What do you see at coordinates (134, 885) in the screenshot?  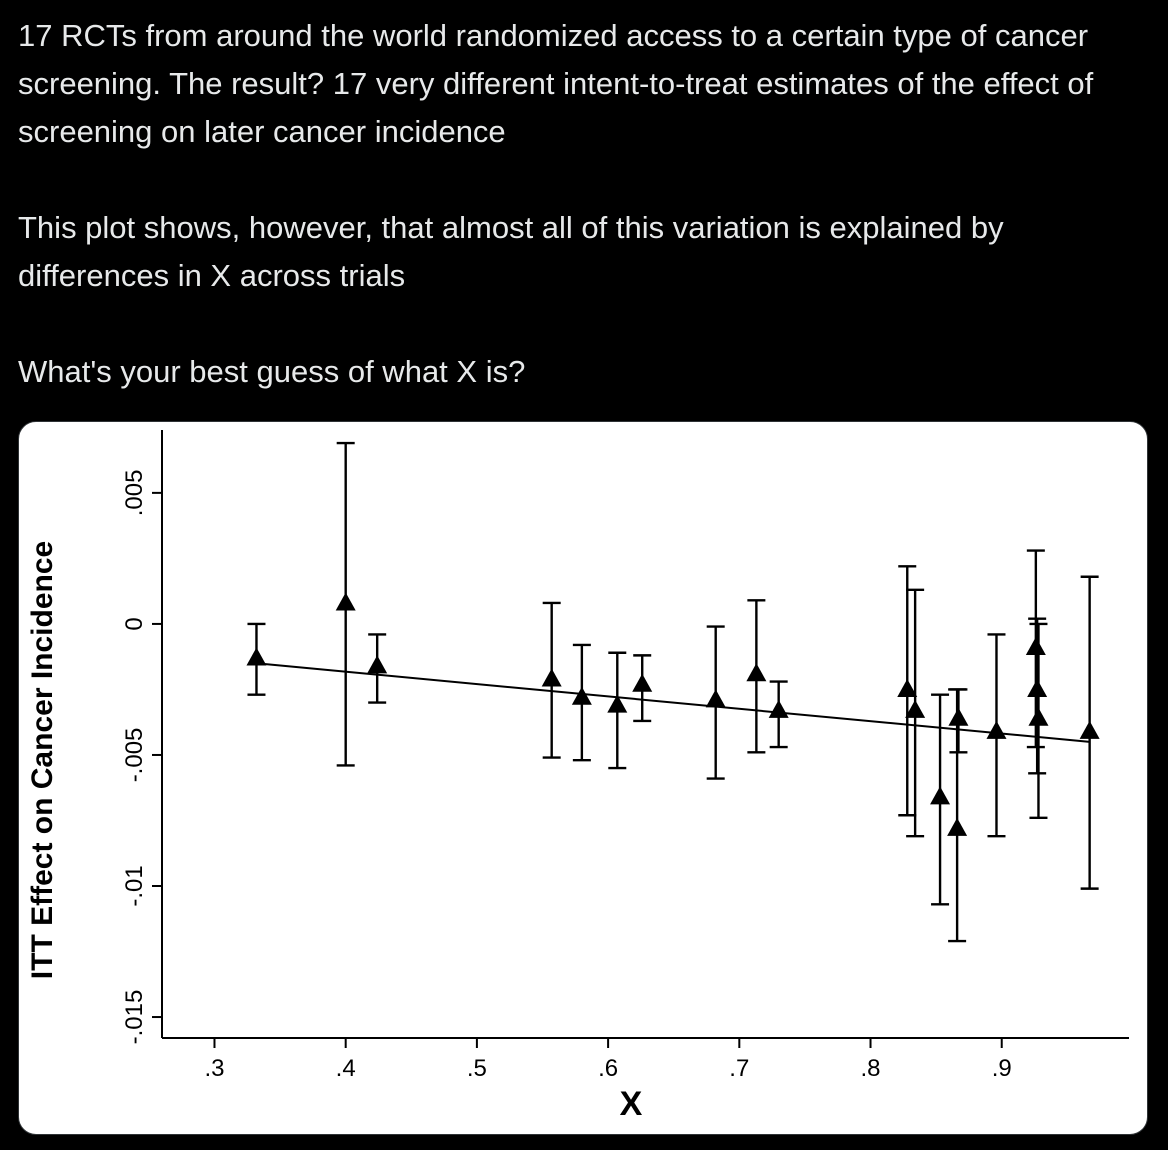 I see `y-tick-label: -.01` at bounding box center [134, 885].